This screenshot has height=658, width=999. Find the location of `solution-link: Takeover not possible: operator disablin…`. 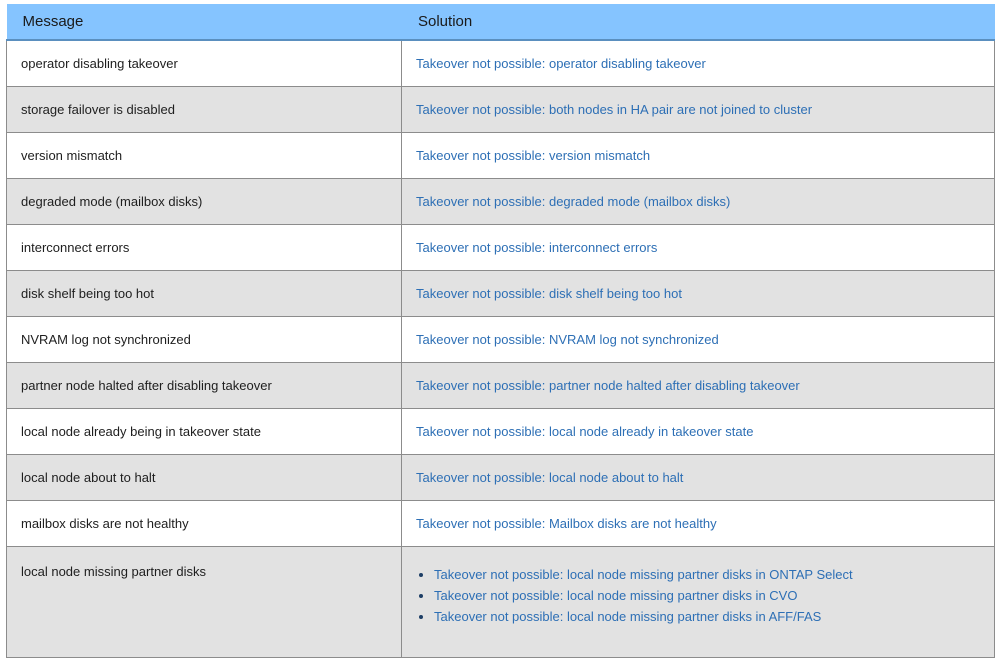

solution-link: Takeover not possible: operator disablin… is located at coordinates (561, 63).